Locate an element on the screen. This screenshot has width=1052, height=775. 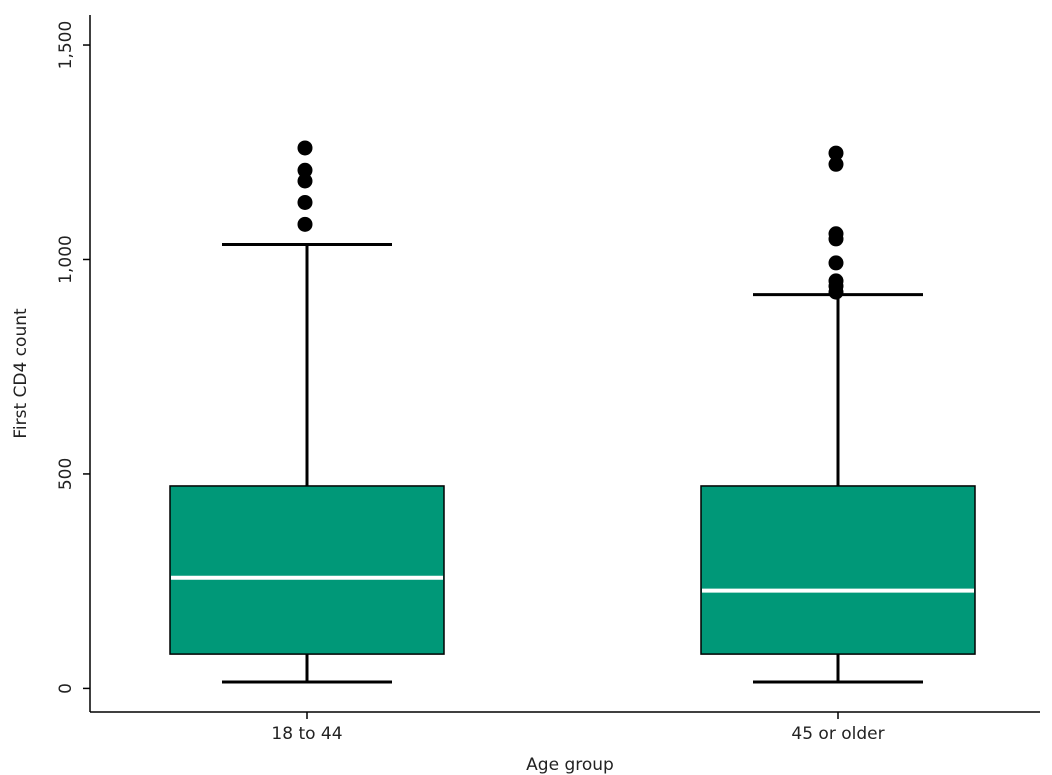
y-tick-label: 0 is located at coordinates (66, 688).